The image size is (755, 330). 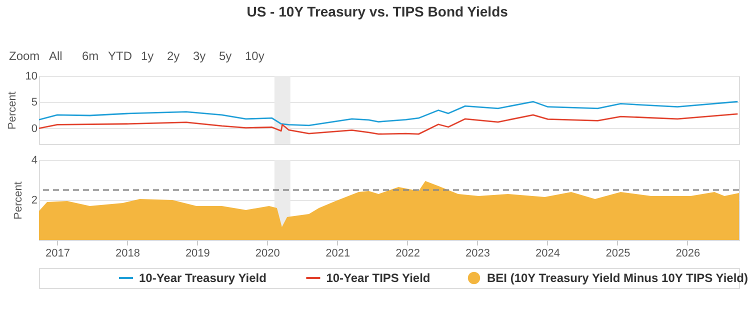 I want to click on x-tick-label: 2026, so click(x=688, y=254).